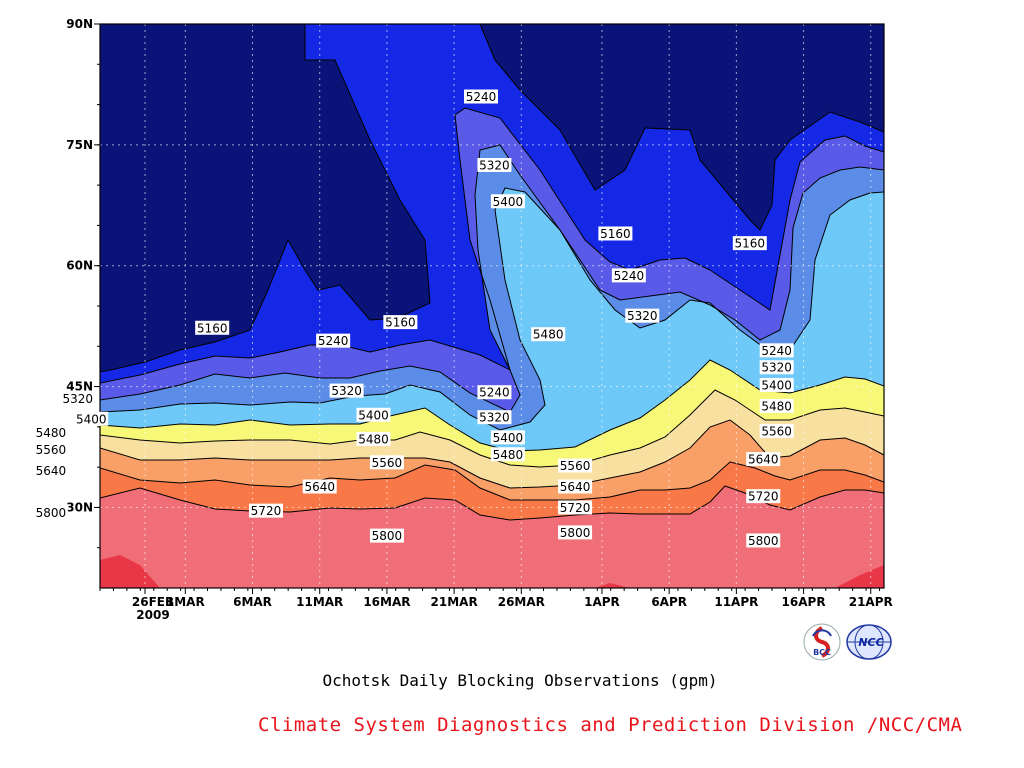  I want to click on x-tick-label: 1APR, so click(602, 602).